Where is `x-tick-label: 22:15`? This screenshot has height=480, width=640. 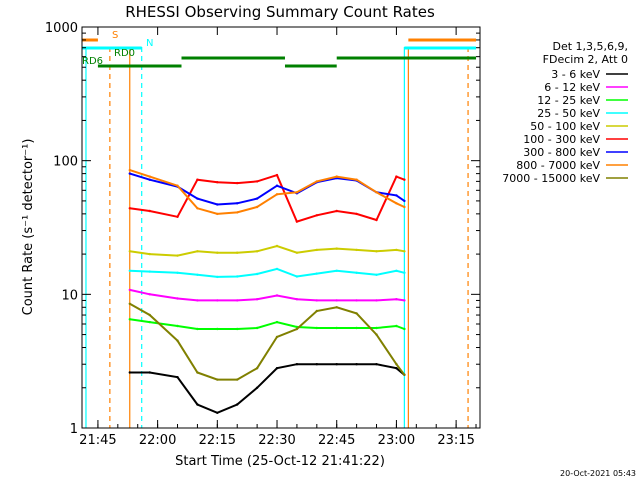 x-tick-label: 22:15 is located at coordinates (217, 440).